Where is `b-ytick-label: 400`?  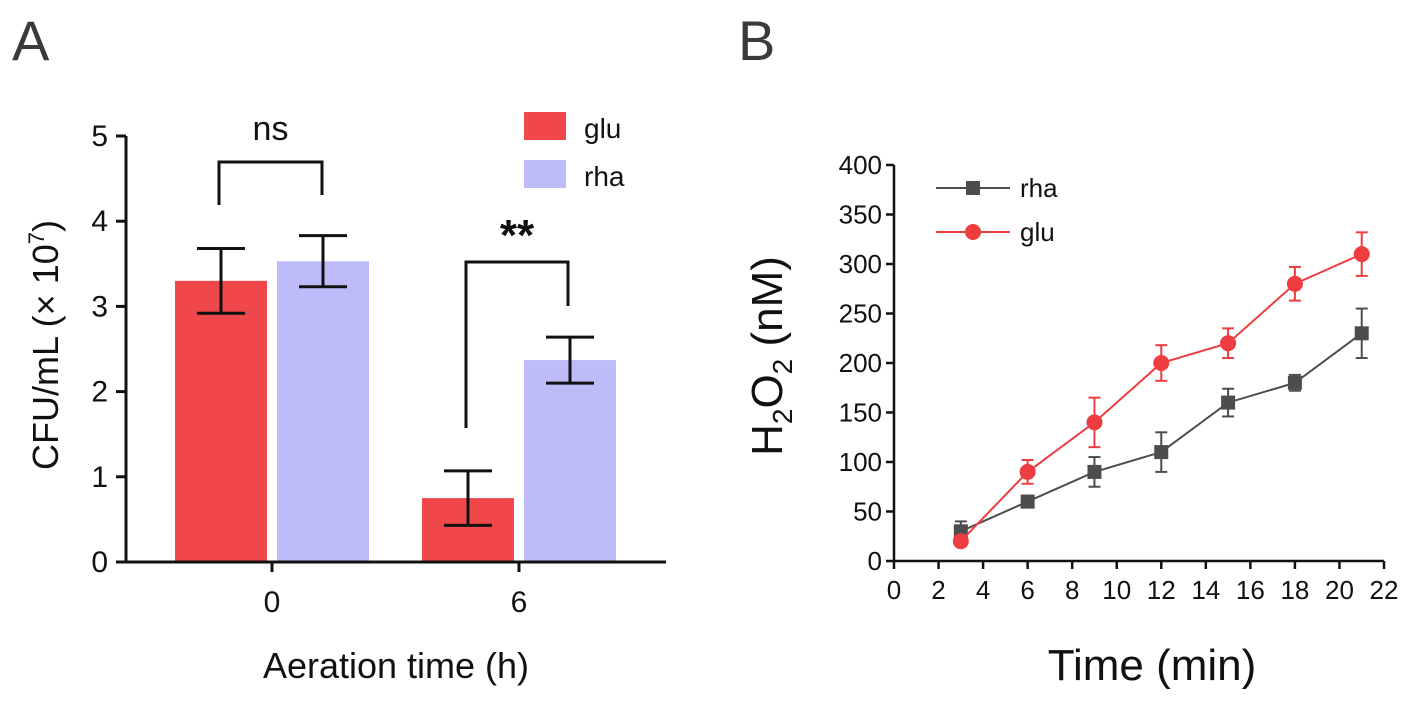 b-ytick-label: 400 is located at coordinates (860, 165).